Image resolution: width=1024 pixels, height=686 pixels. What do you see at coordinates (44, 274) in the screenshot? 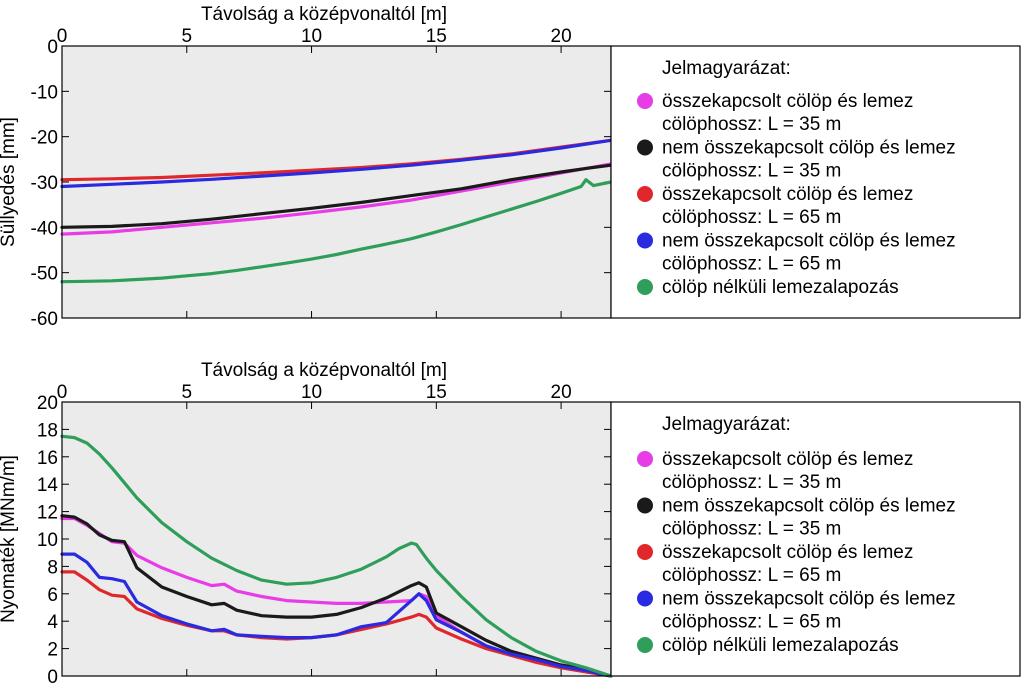
I see `y-tick-label: -50` at bounding box center [44, 274].